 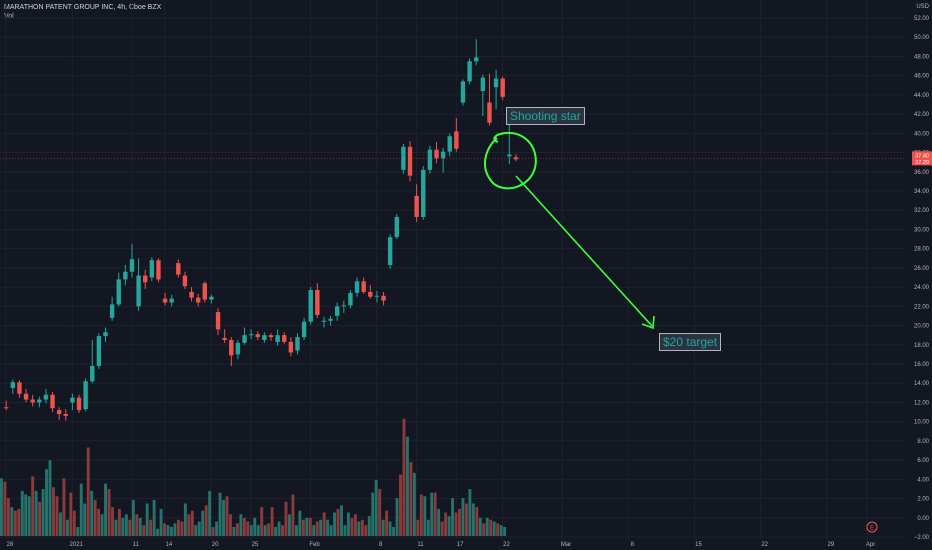 What do you see at coordinates (255, 545) in the screenshot?
I see `time-tick-label: 25` at bounding box center [255, 545].